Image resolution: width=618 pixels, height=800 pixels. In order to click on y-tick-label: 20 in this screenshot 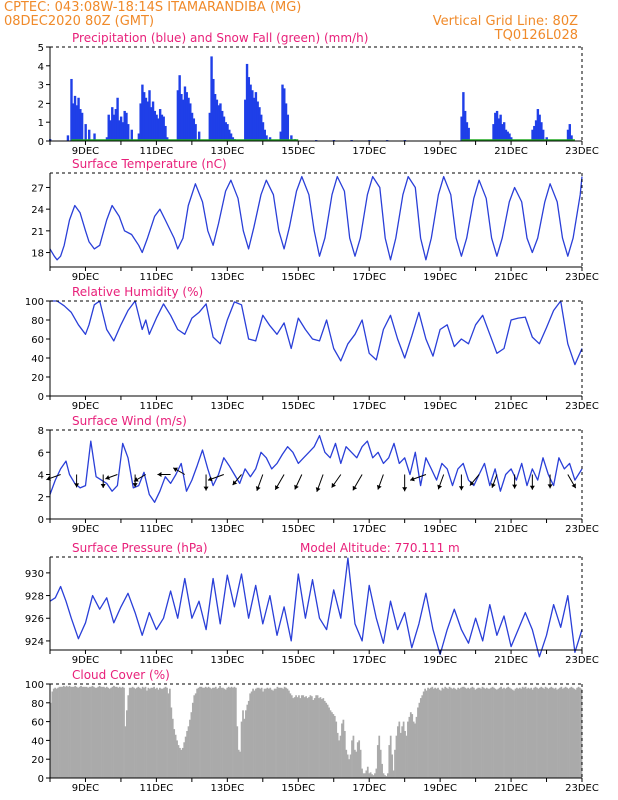, I will do `click(37, 760)`.